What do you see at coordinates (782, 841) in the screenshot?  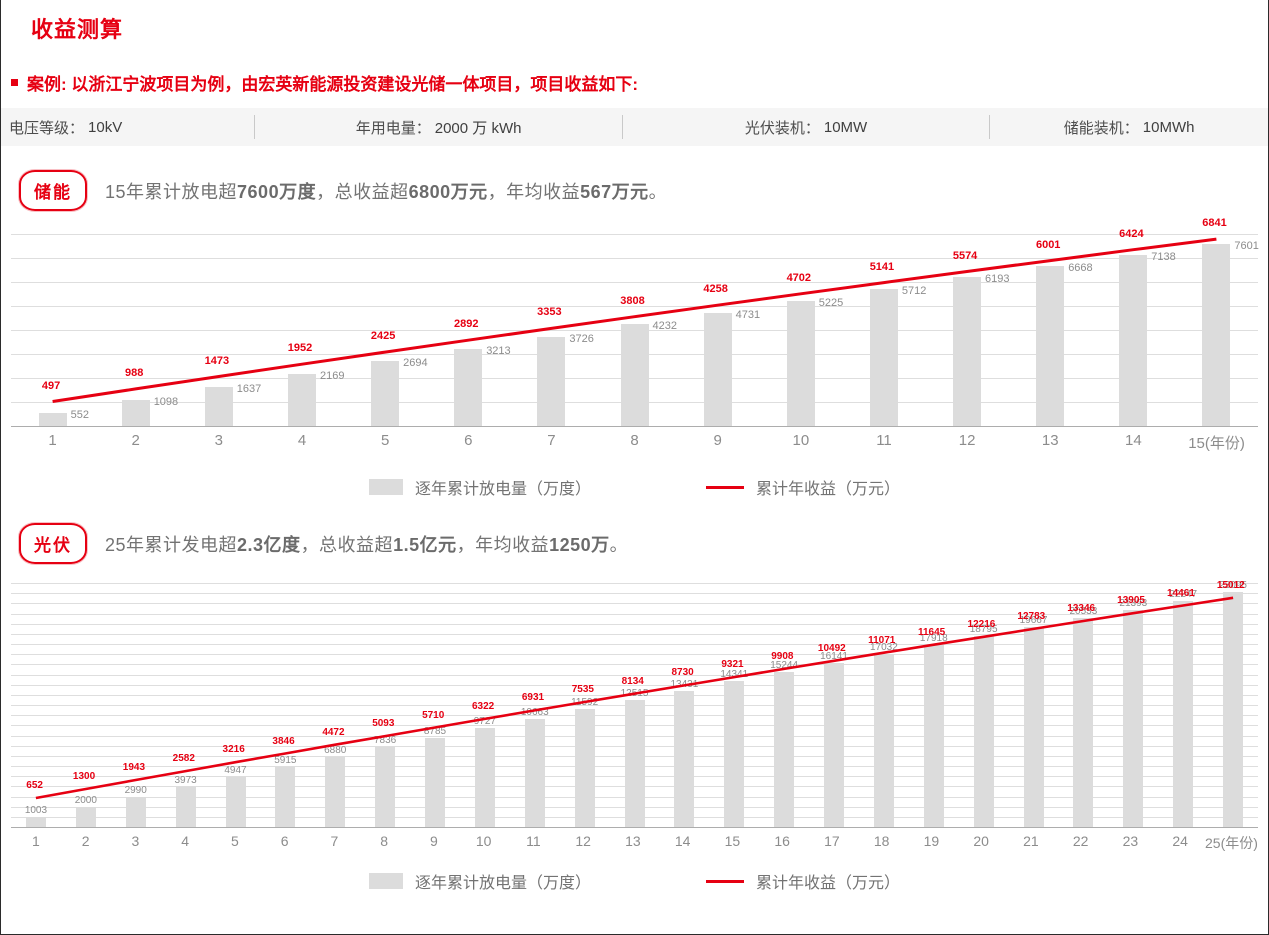 I see `x-axis-label: 16` at bounding box center [782, 841].